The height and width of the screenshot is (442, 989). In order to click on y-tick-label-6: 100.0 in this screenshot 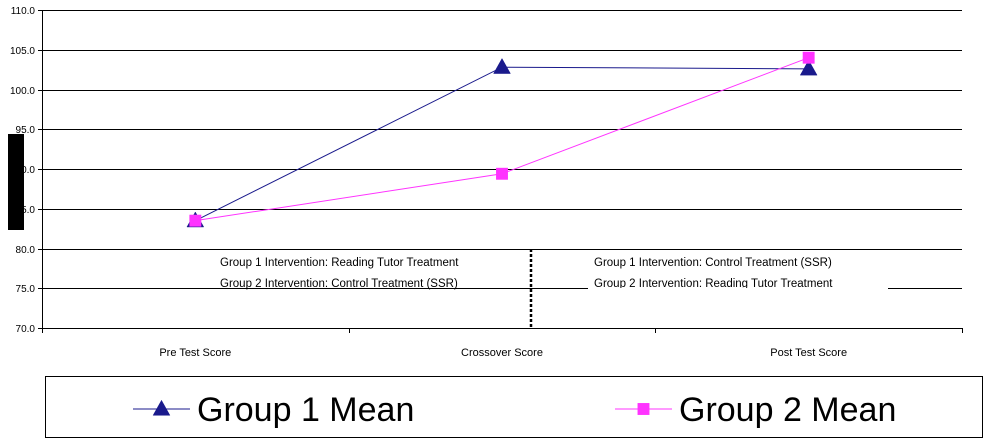, I will do `click(22, 91)`.